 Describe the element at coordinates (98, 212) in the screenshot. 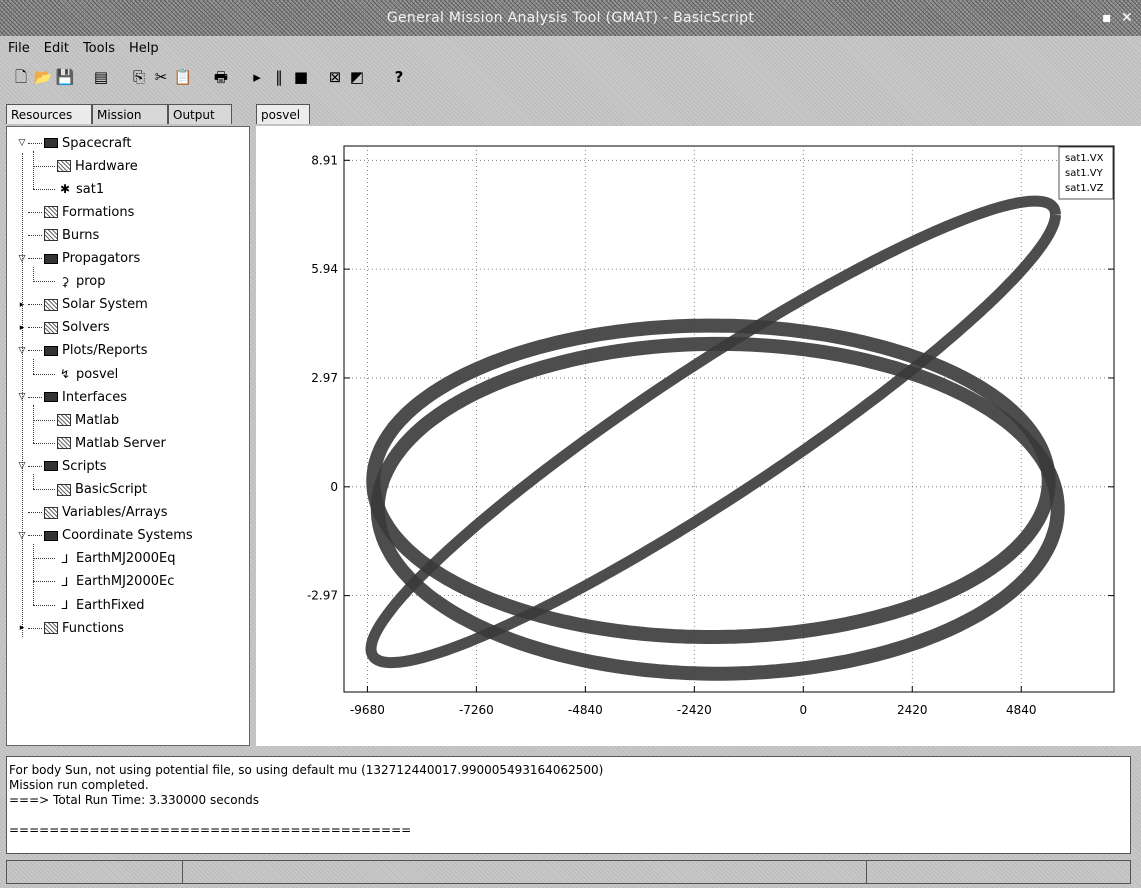

I see `tree-item-label: Formations` at that location.